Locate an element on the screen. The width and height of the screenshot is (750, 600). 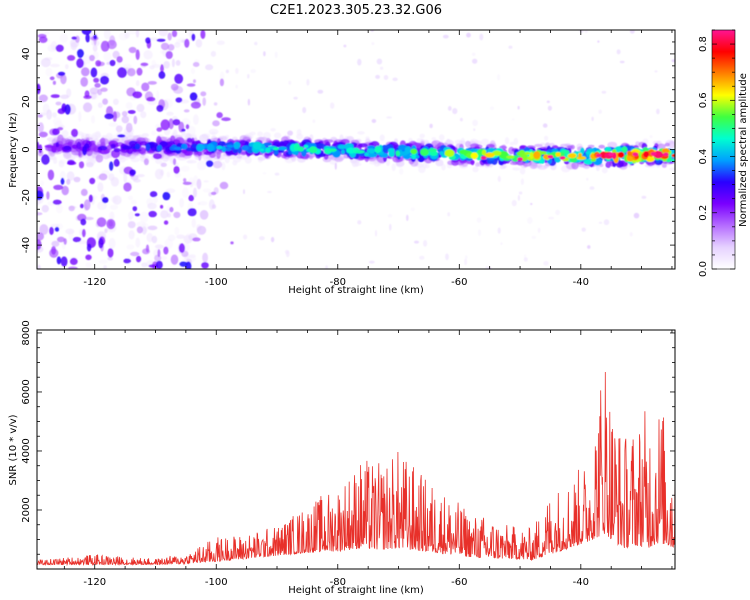
colorbar-tick-label: 0.8 is located at coordinates (703, 44).